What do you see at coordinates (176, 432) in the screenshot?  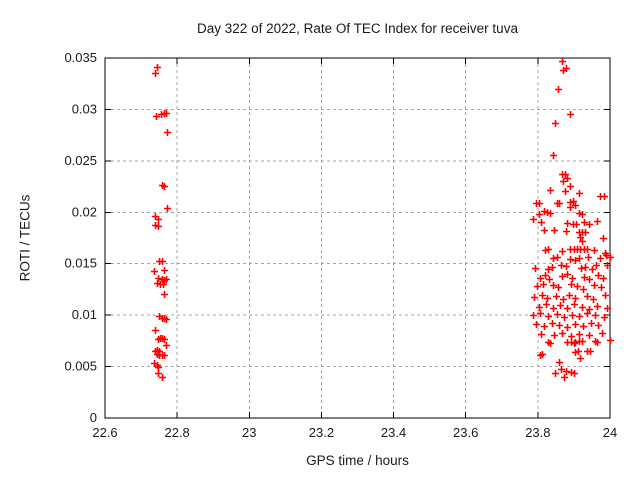 I see `x-tick-label: 22.8` at bounding box center [176, 432].